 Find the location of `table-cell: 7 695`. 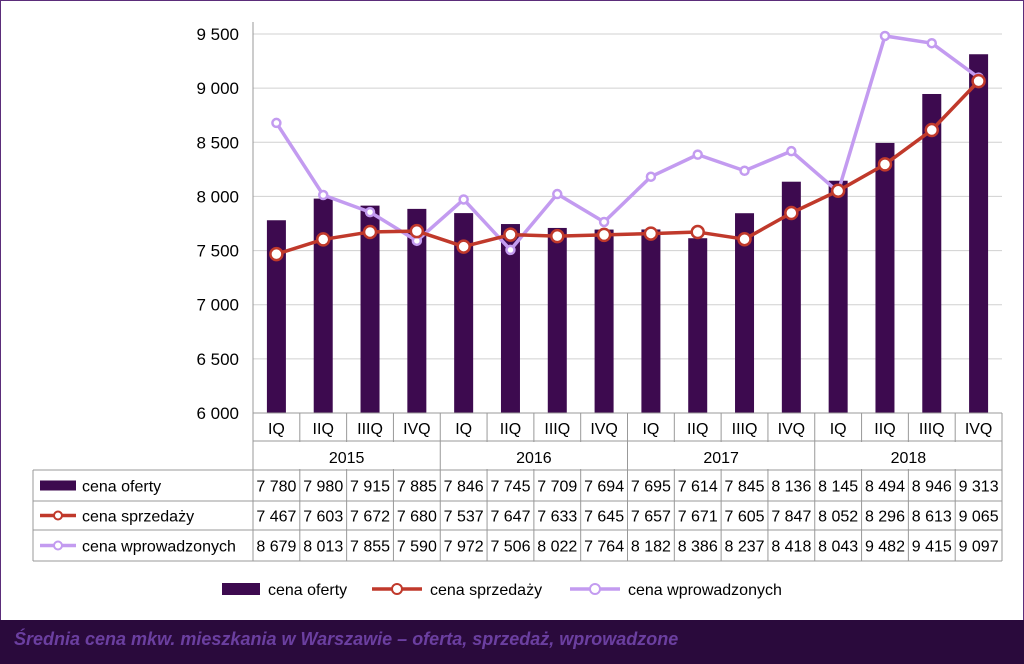

table-cell: 7 695 is located at coordinates (651, 487).